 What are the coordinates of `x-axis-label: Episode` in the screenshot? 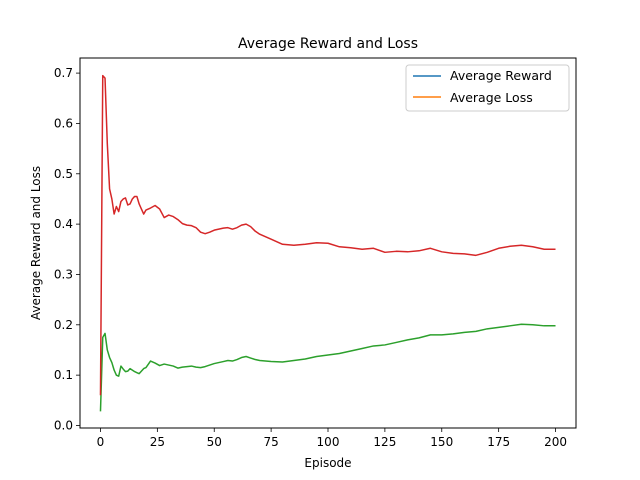 It's located at (327, 463).